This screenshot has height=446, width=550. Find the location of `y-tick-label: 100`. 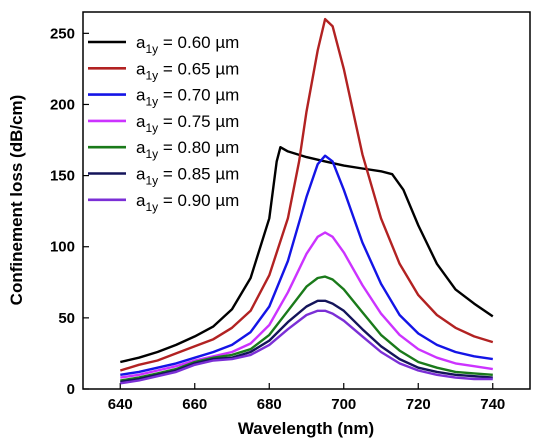

y-tick-label: 100 is located at coordinates (62, 247).